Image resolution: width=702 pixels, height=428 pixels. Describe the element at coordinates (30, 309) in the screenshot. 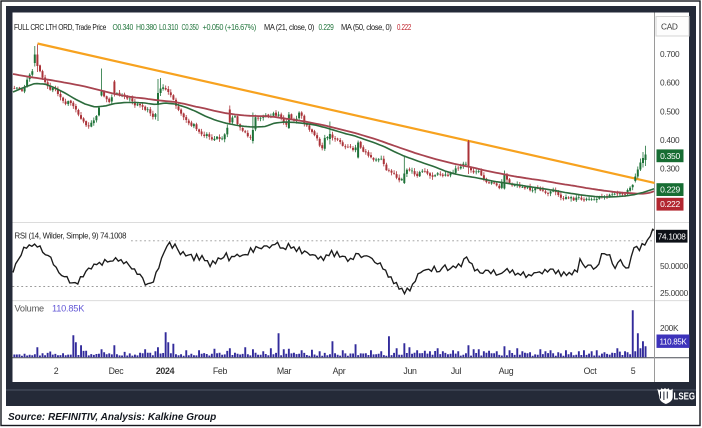

I see `svg-text: Volume` at that location.